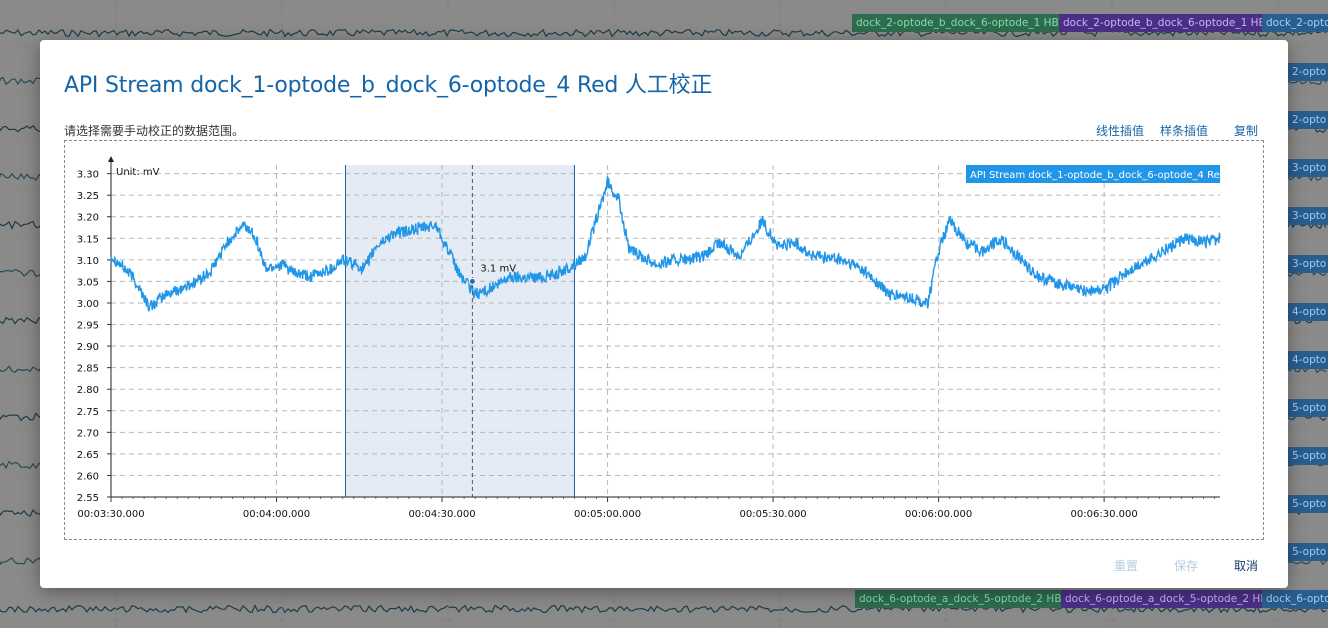  What do you see at coordinates (110, 514) in the screenshot?
I see `x-tick-label: 00:03:30.000` at bounding box center [110, 514].